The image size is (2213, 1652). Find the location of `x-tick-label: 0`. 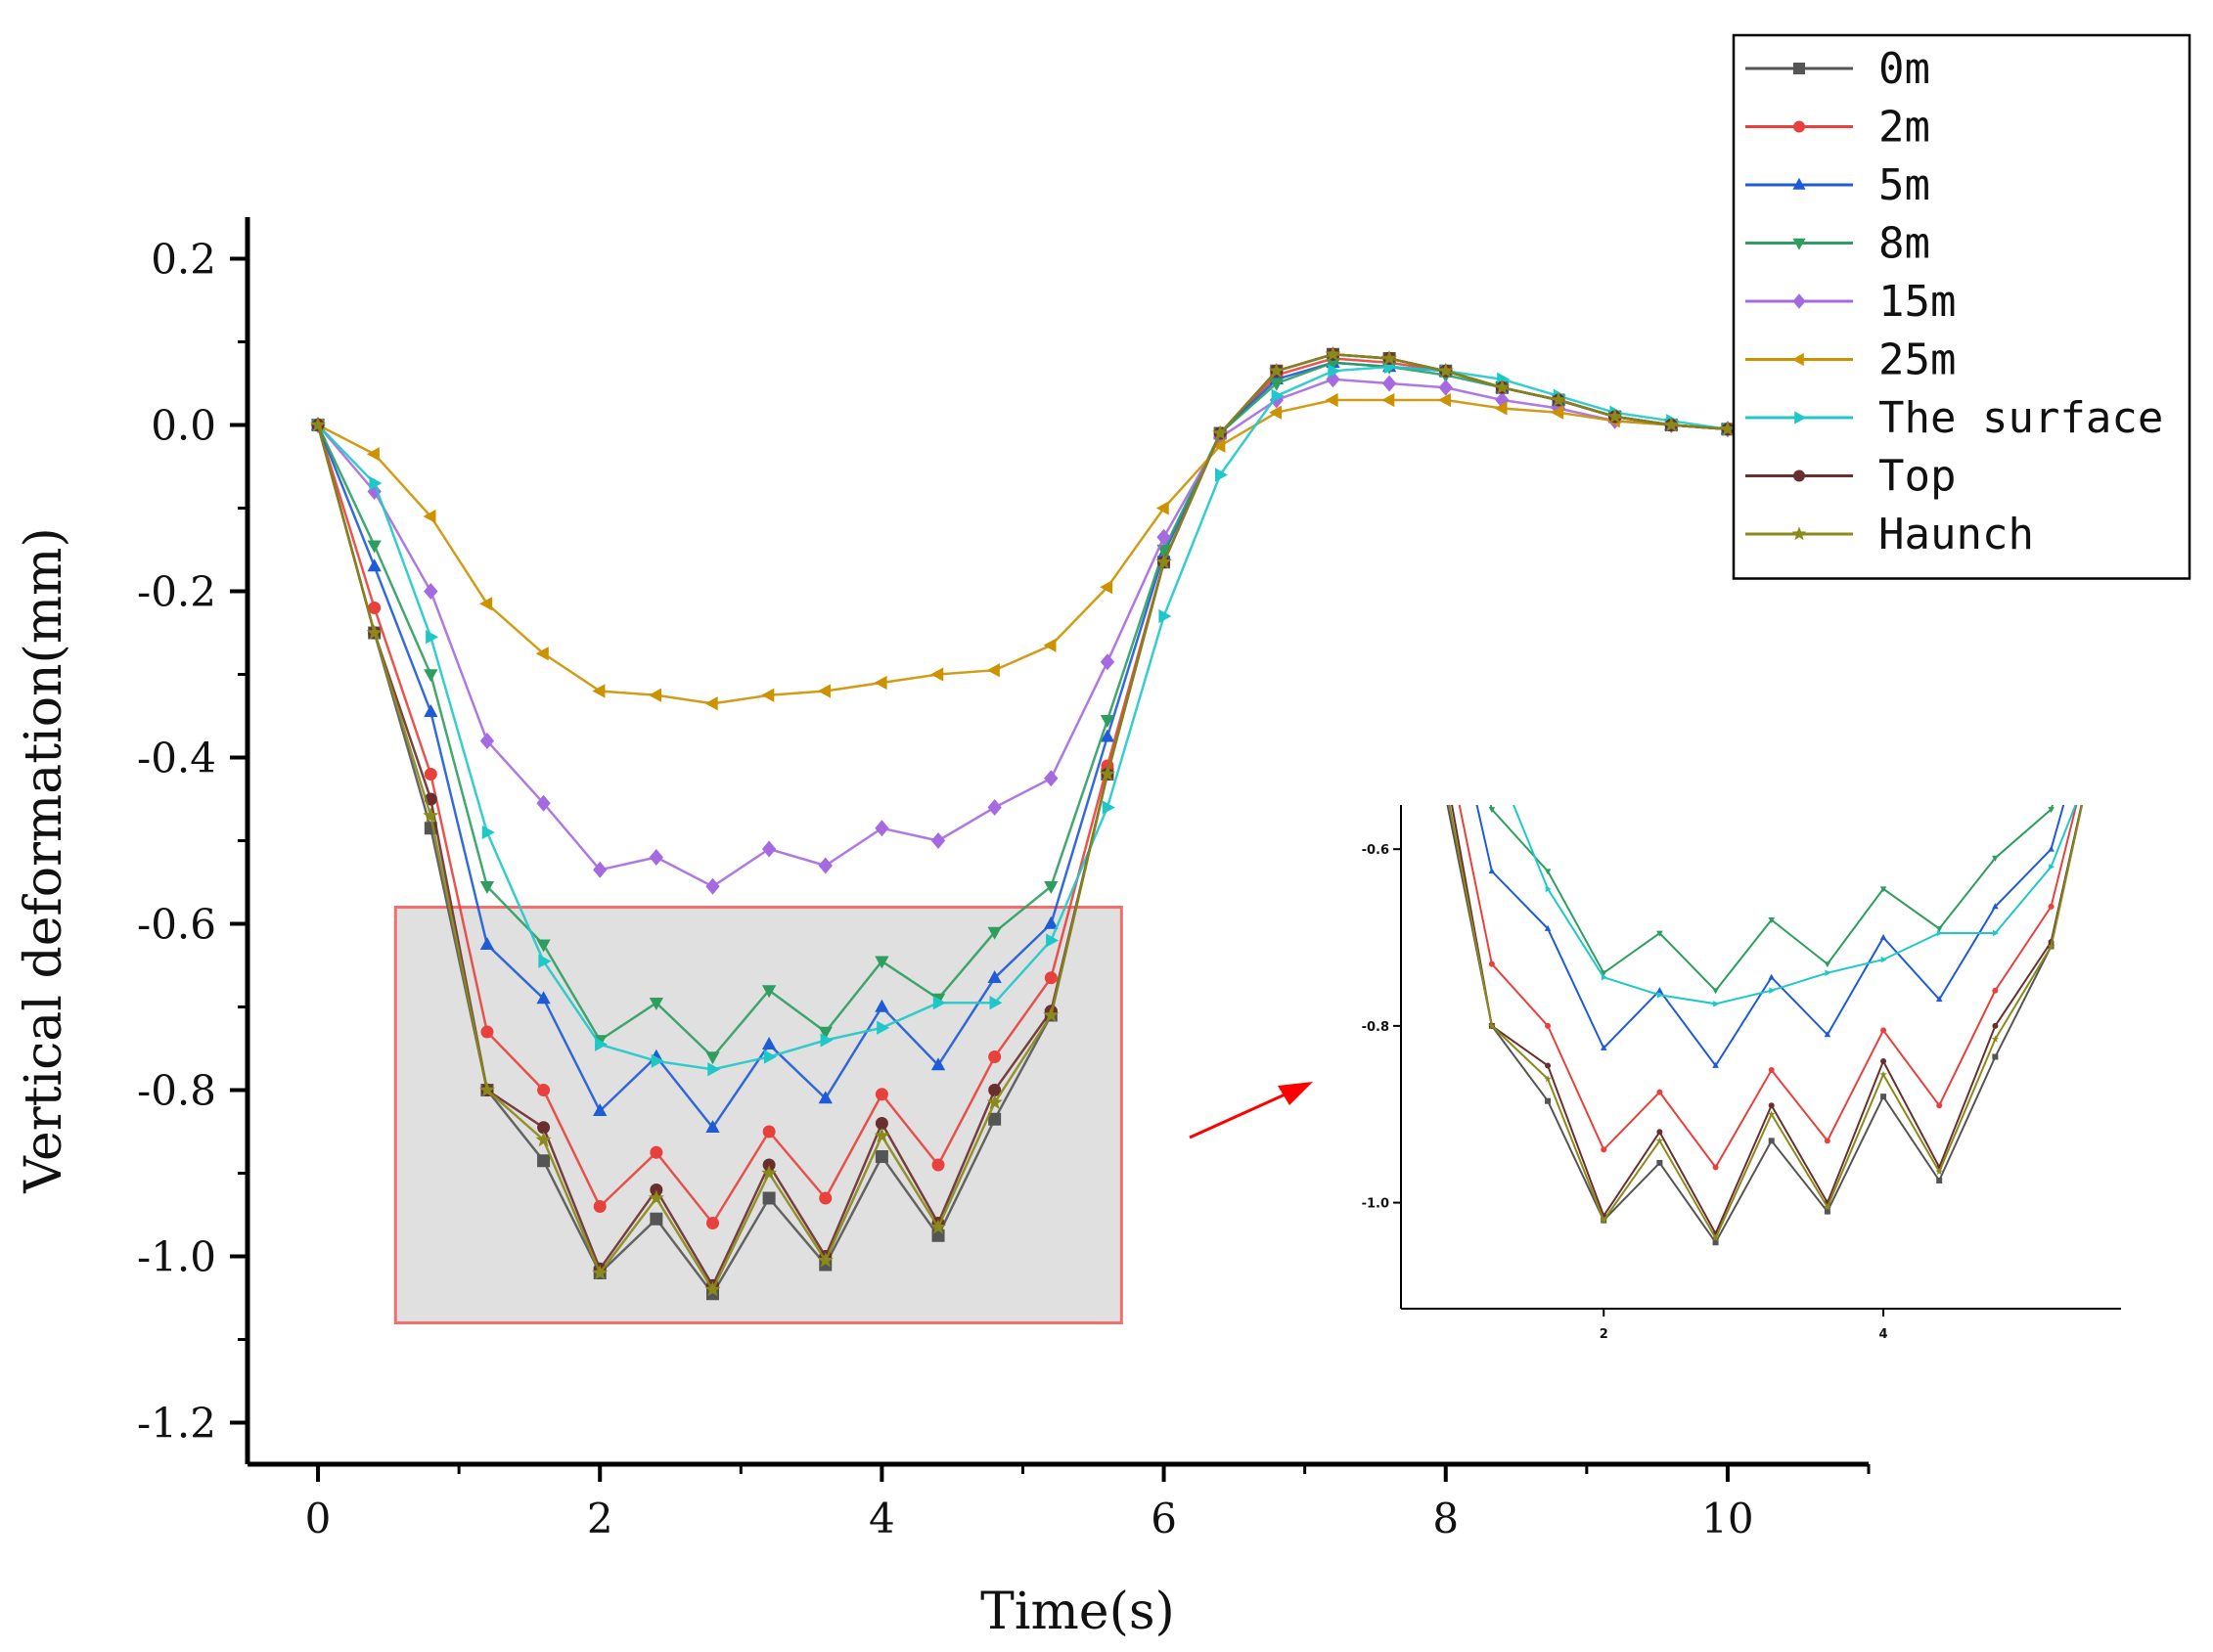

x-tick-label: 0 is located at coordinates (319, 1518).